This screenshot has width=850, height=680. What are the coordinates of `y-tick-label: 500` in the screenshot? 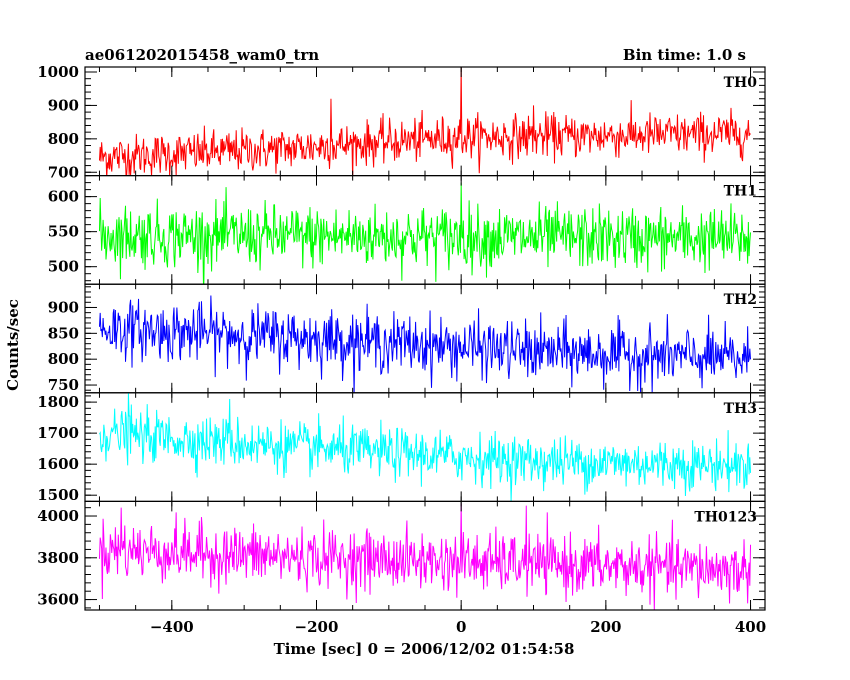 It's located at (63, 267).